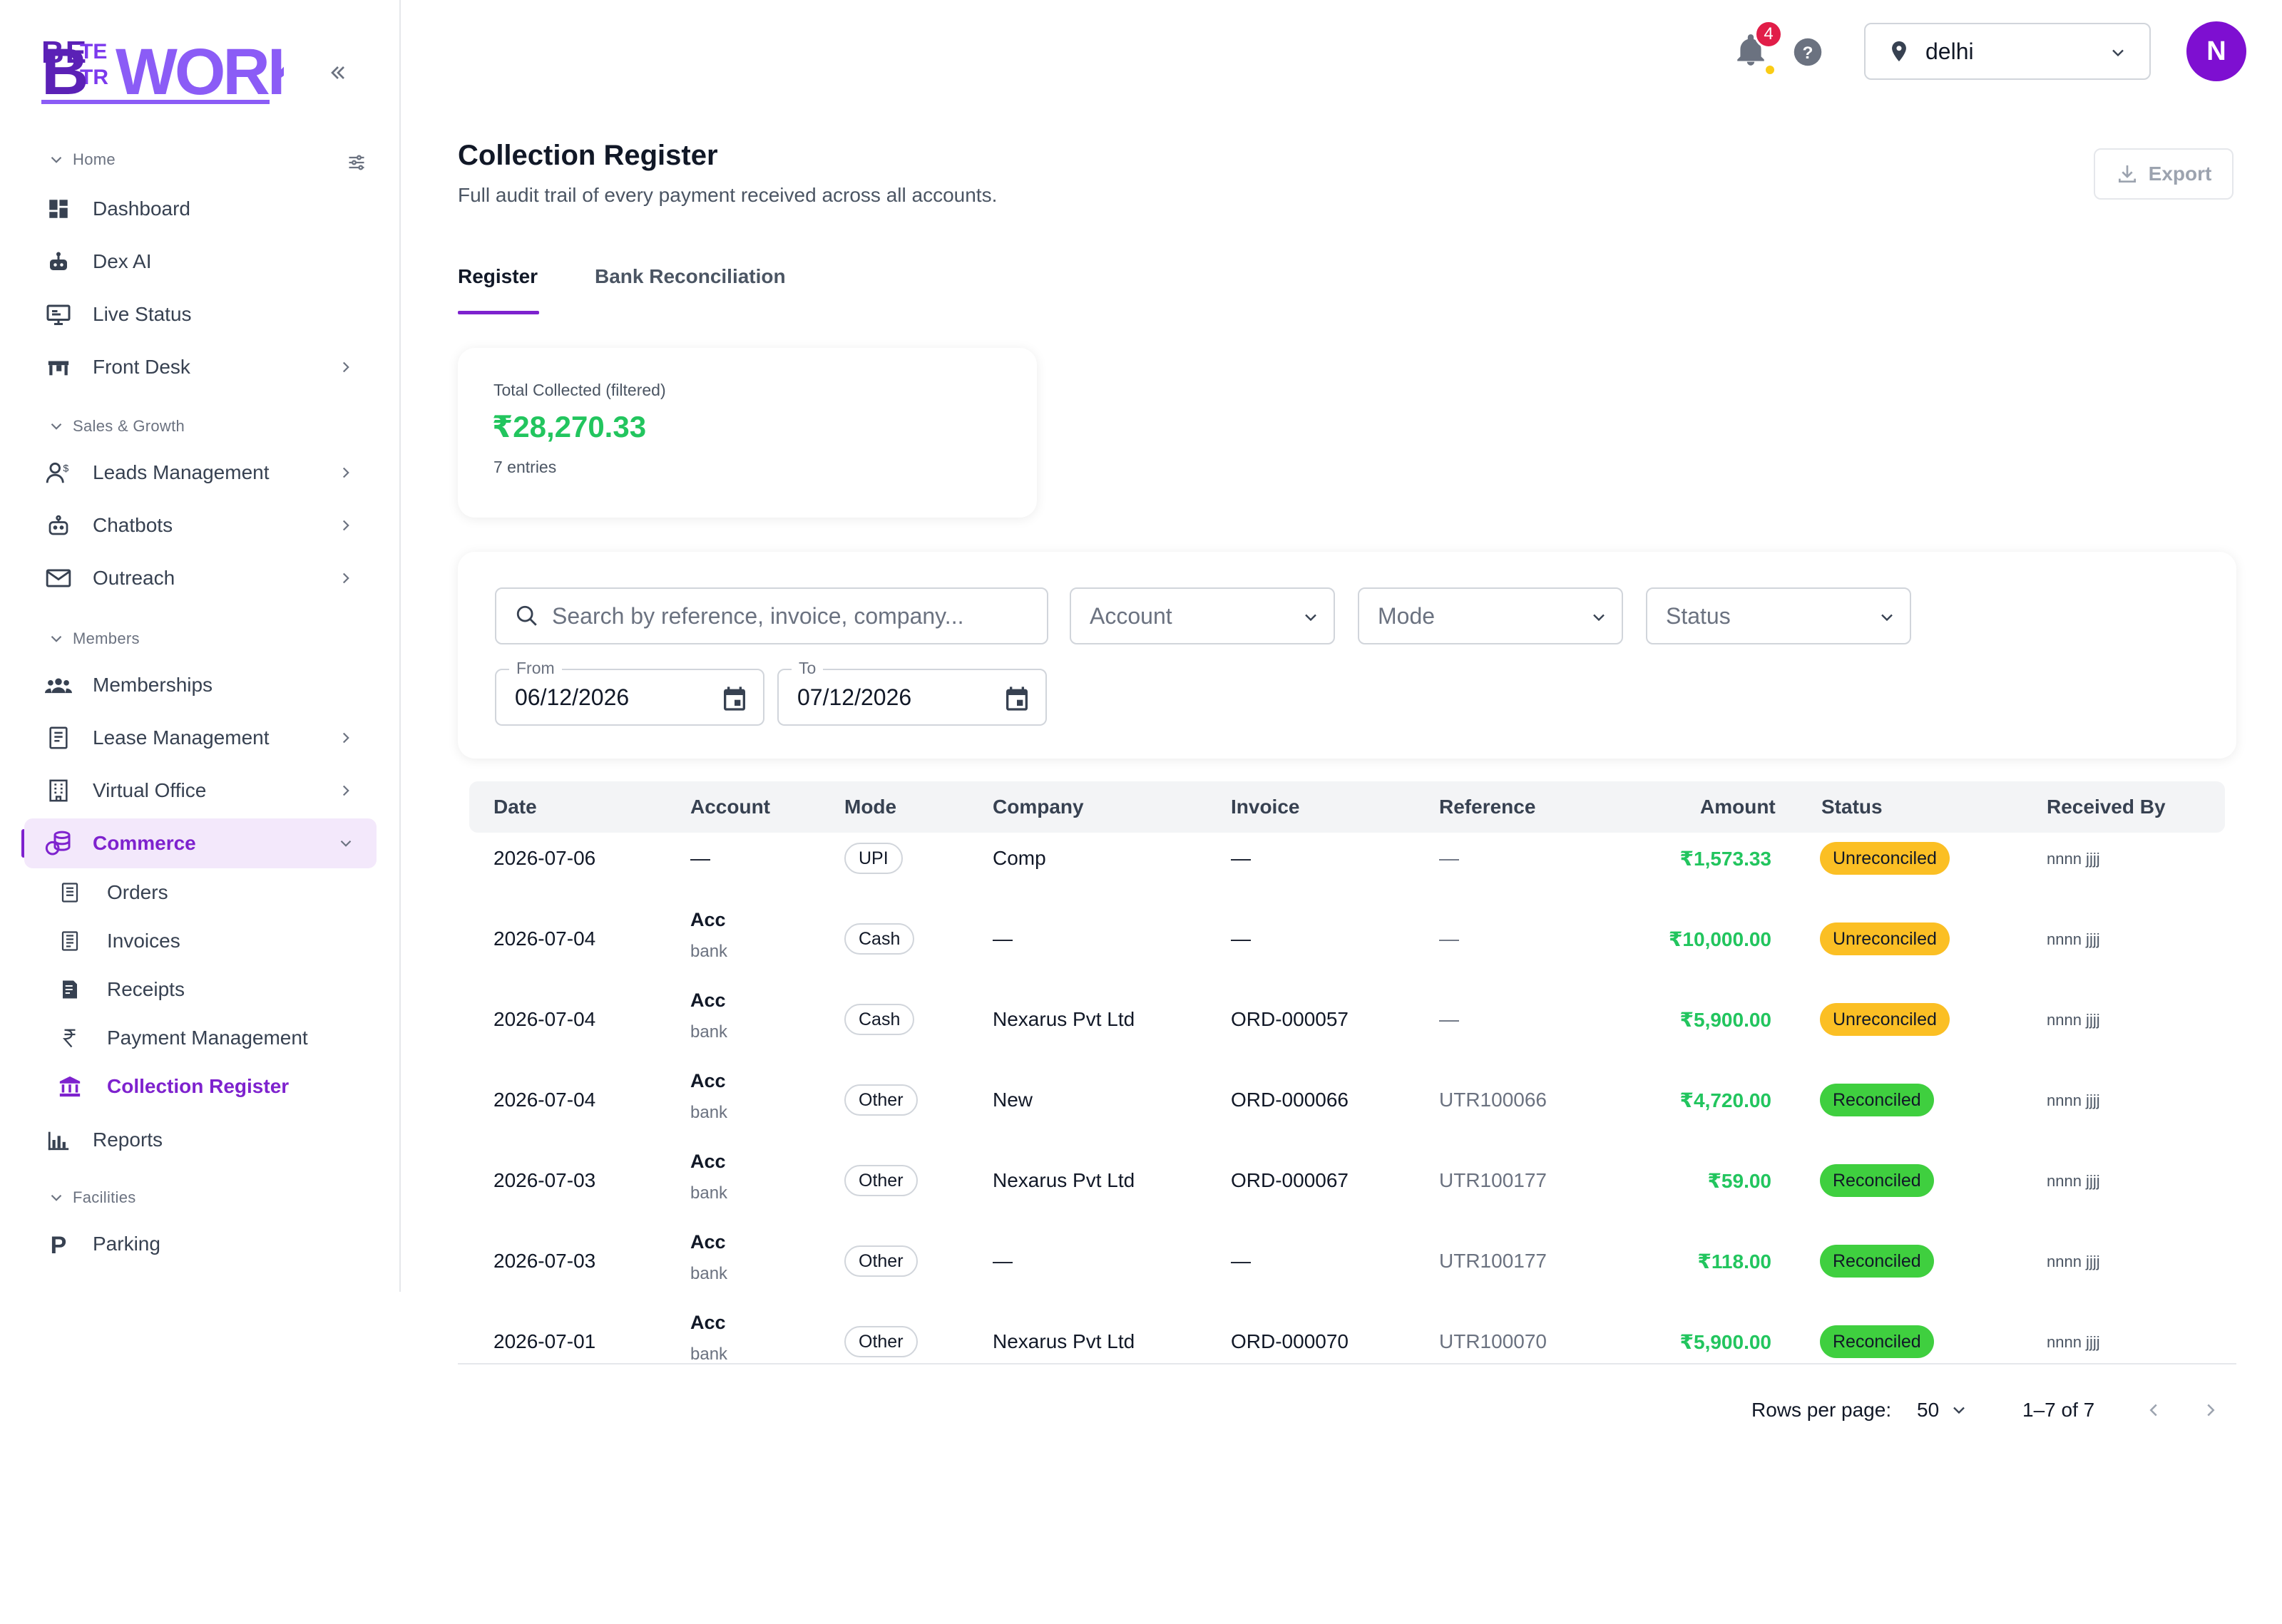 This screenshot has width=2282, height=1624. I want to click on section-sales-growth: Sales & Growth, so click(116, 426).